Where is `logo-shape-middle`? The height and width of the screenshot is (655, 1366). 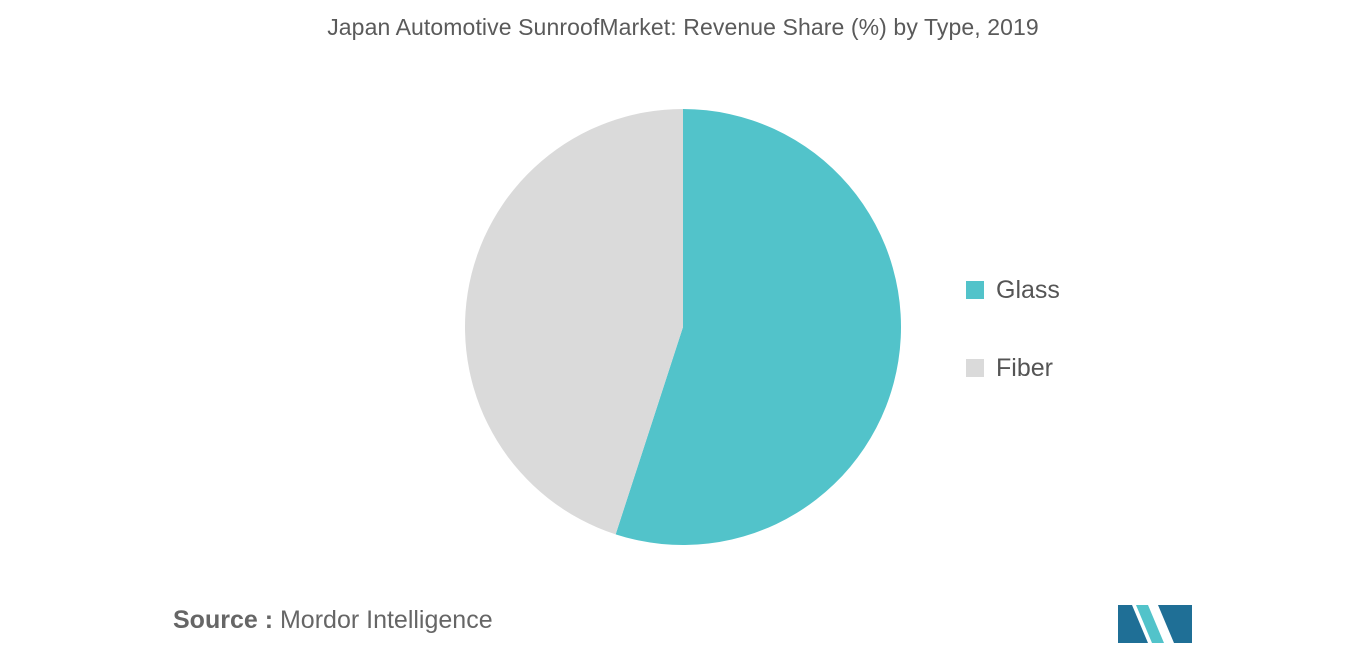
logo-shape-middle is located at coordinates (1150, 624).